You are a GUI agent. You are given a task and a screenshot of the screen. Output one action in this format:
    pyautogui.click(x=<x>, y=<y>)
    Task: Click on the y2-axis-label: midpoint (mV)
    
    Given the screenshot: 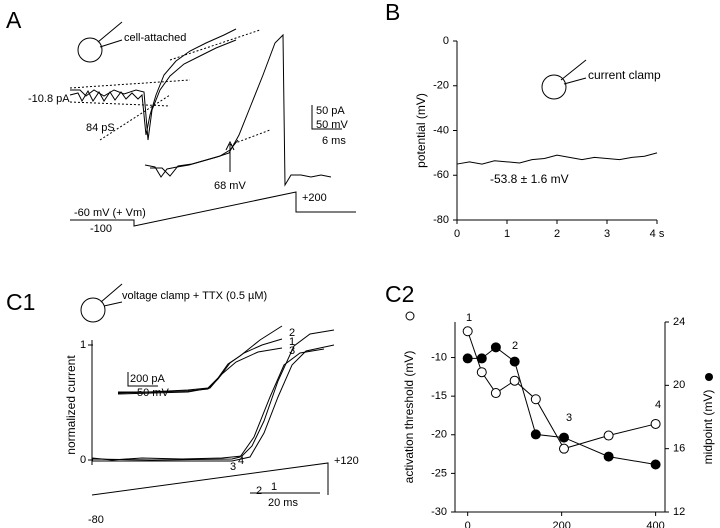 What is the action you would take?
    pyautogui.click(x=708, y=427)
    